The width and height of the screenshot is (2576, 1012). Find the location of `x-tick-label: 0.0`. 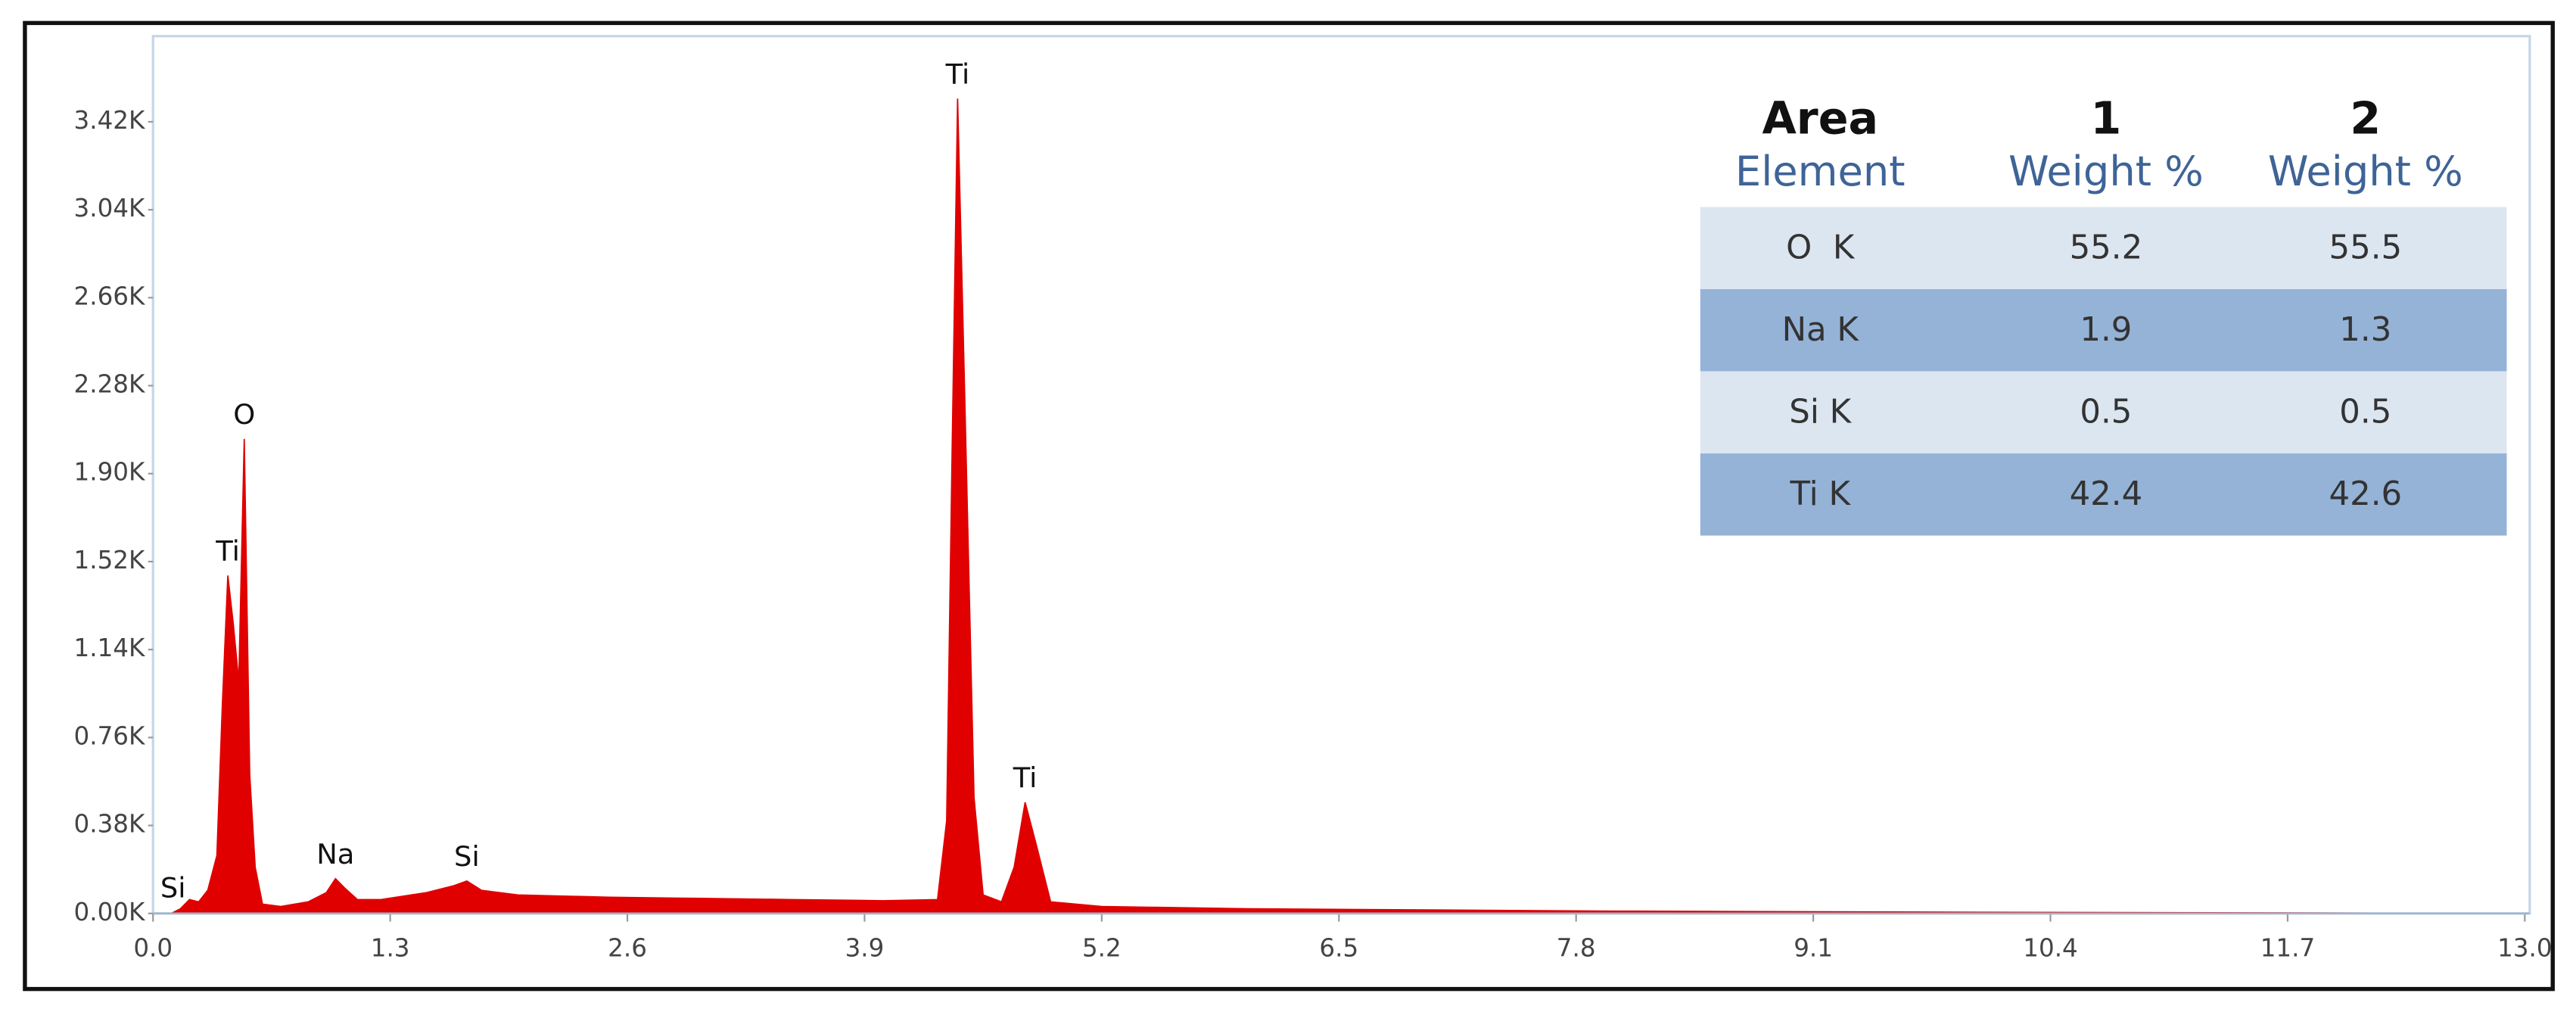

x-tick-label: 0.0 is located at coordinates (153, 949).